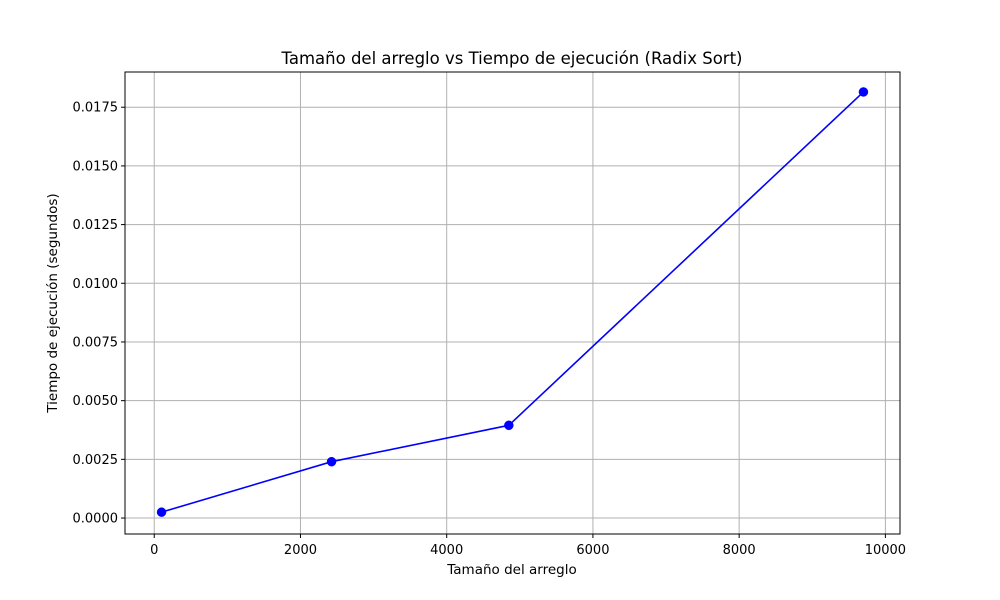 This screenshot has height=600, width=1000. What do you see at coordinates (446, 550) in the screenshot?
I see `x-tick-label: 4000` at bounding box center [446, 550].